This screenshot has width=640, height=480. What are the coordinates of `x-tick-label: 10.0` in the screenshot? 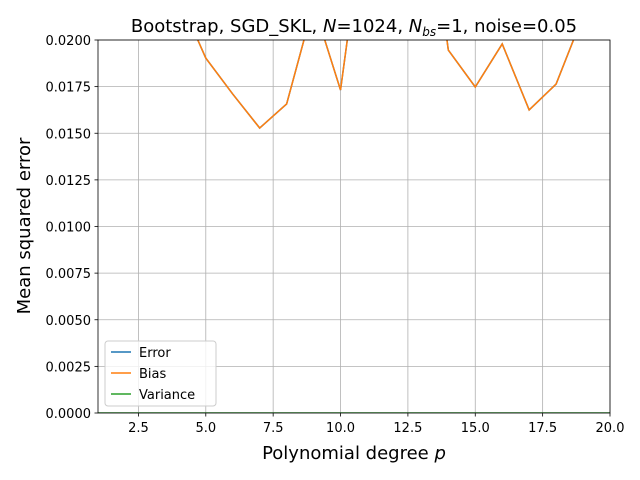 It's located at (340, 428).